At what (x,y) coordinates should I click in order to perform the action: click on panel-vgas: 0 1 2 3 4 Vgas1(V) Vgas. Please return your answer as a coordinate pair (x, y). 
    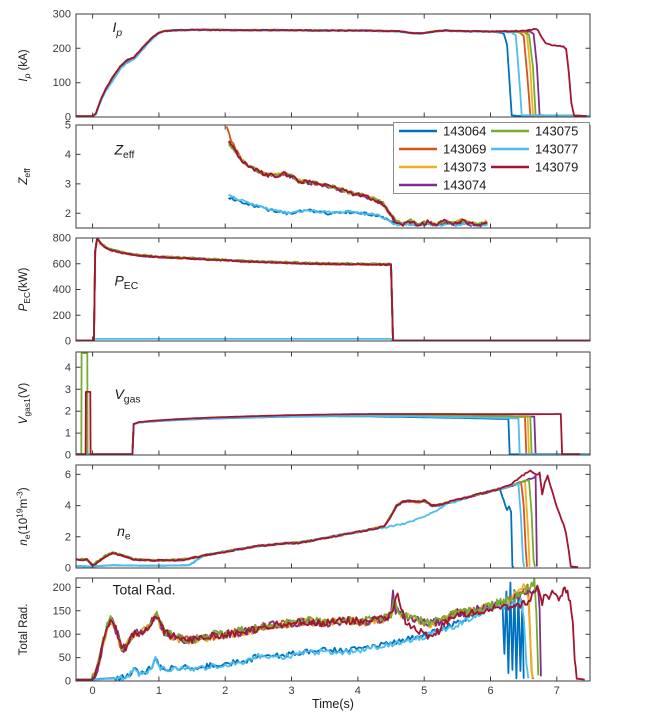
    Looking at the image, I should click on (304, 406).